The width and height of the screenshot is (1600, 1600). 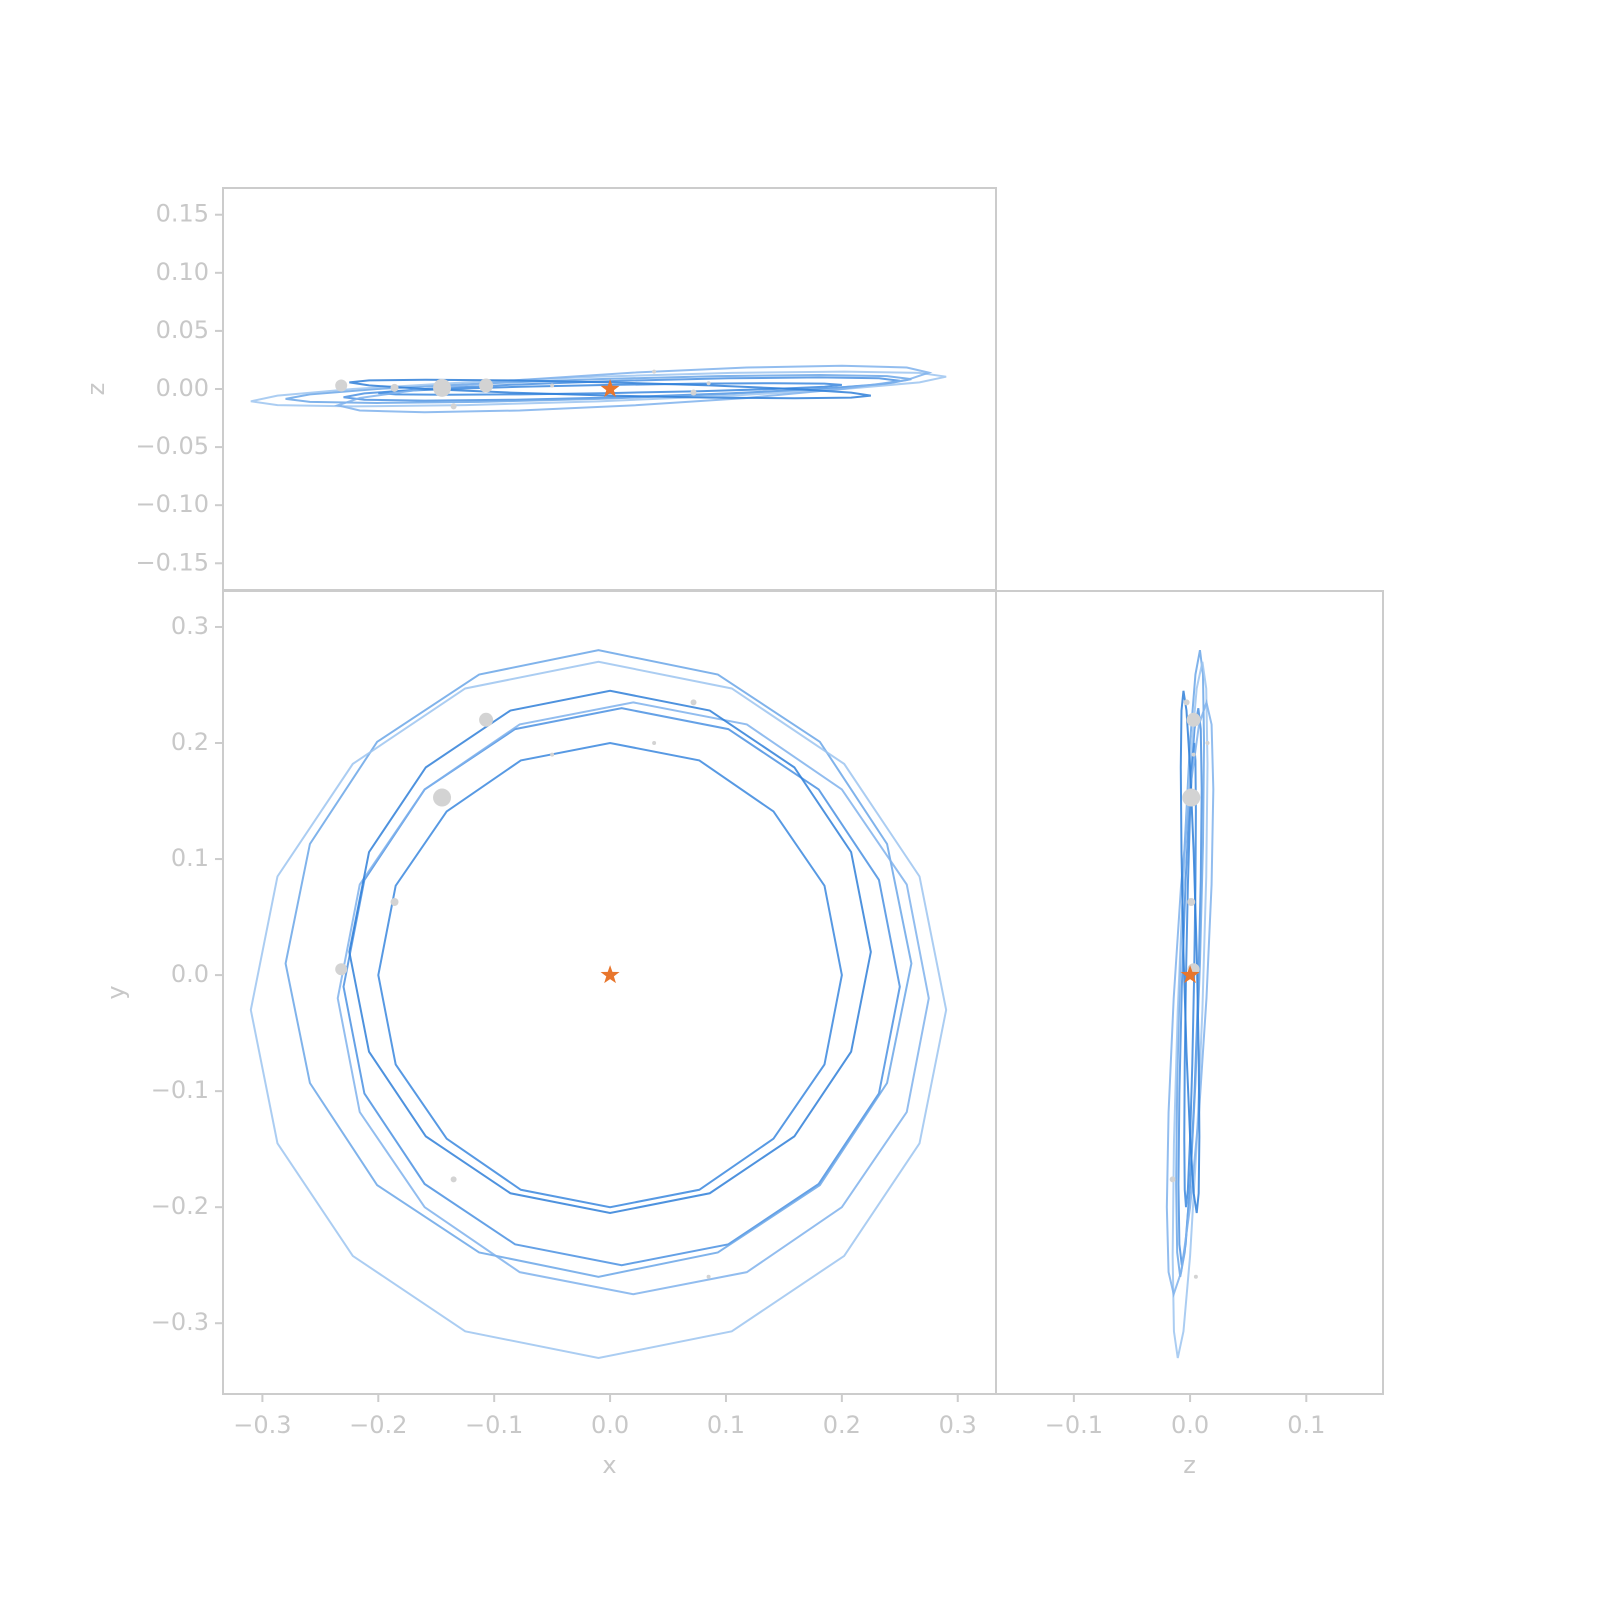 What do you see at coordinates (958, 1425) in the screenshot?
I see `x-tick-label: 0.3` at bounding box center [958, 1425].